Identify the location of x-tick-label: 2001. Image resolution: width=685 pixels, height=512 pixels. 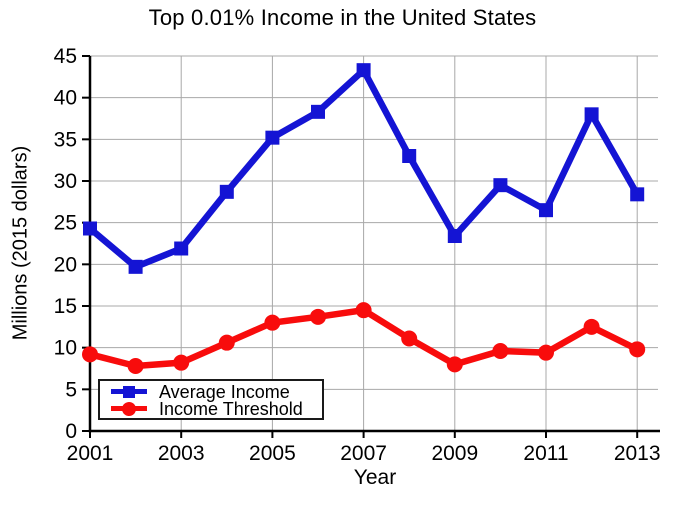
(90, 453).